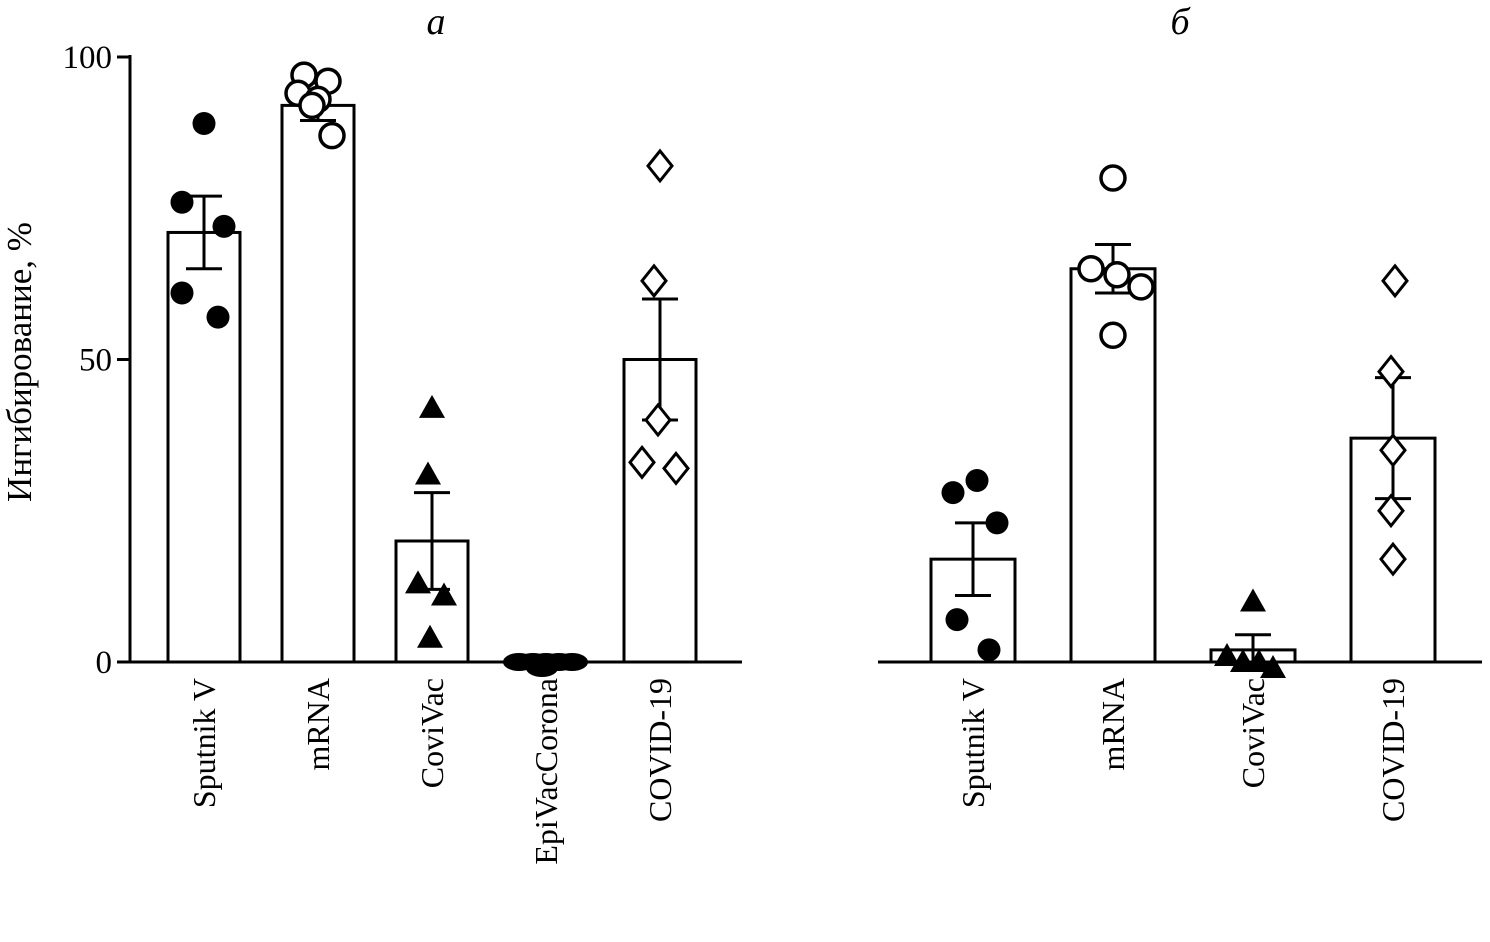 This screenshot has width=1490, height=942. I want to click on bar-mRNA, so click(318, 383).